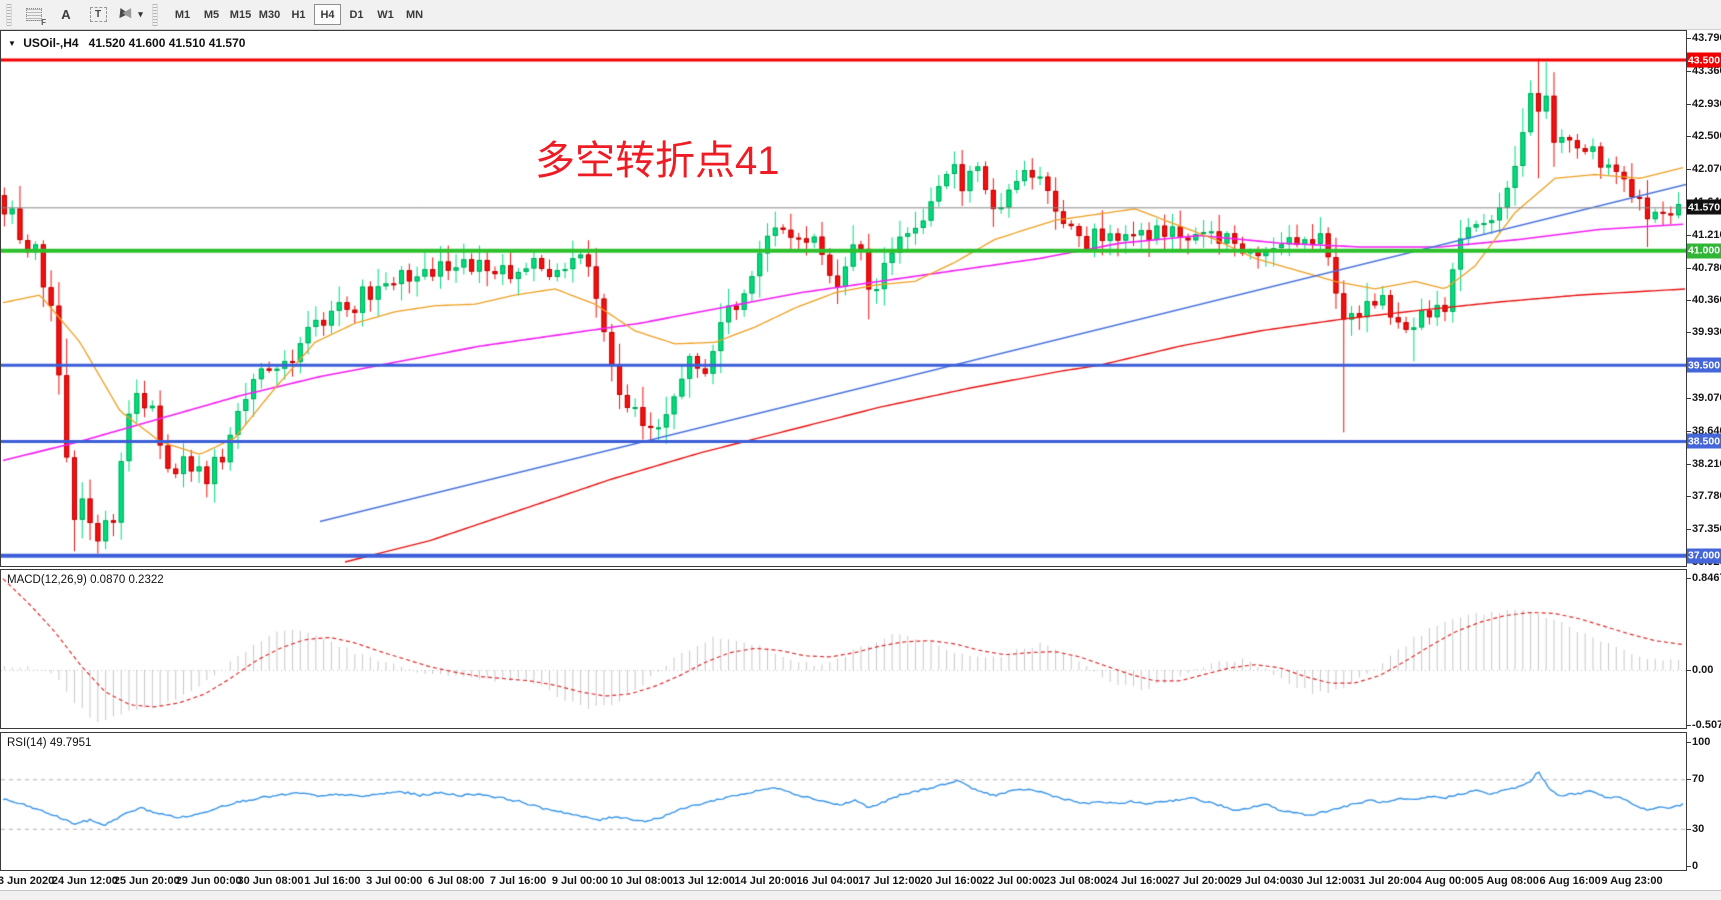  I want to click on grid-f-label: F, so click(43, 22).